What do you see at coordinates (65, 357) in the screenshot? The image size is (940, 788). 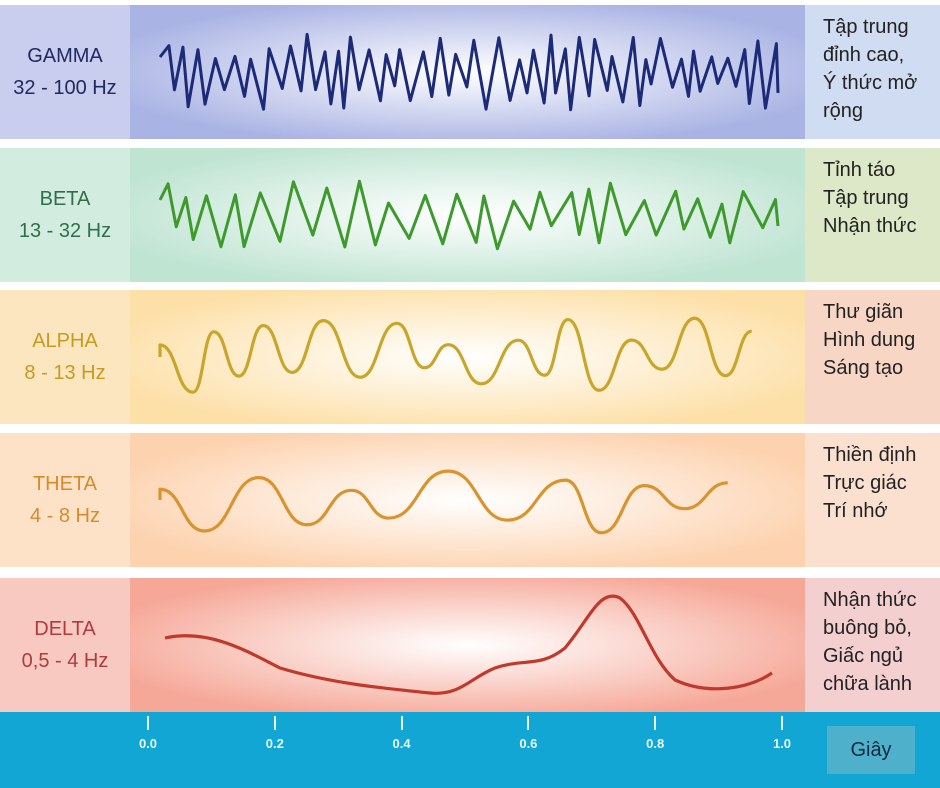 I see `band-label: ALPHA 8 - 13 Hz` at bounding box center [65, 357].